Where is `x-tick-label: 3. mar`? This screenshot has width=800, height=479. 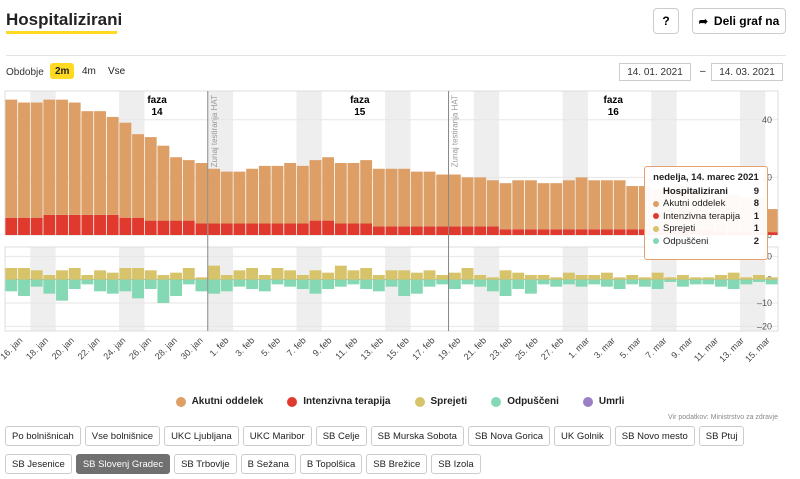
x-tick-label: 3. mar is located at coordinates (604, 347).